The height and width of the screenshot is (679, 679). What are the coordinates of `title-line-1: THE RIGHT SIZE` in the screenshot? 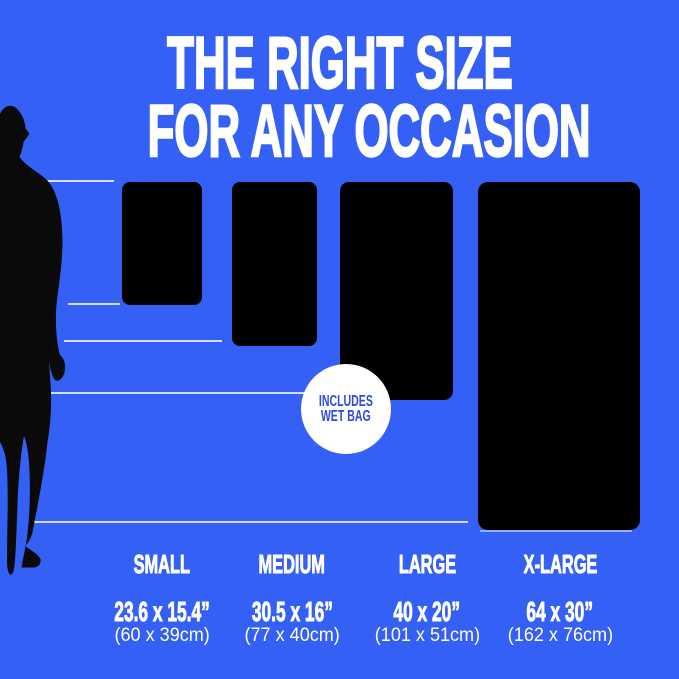 It's located at (339, 63).